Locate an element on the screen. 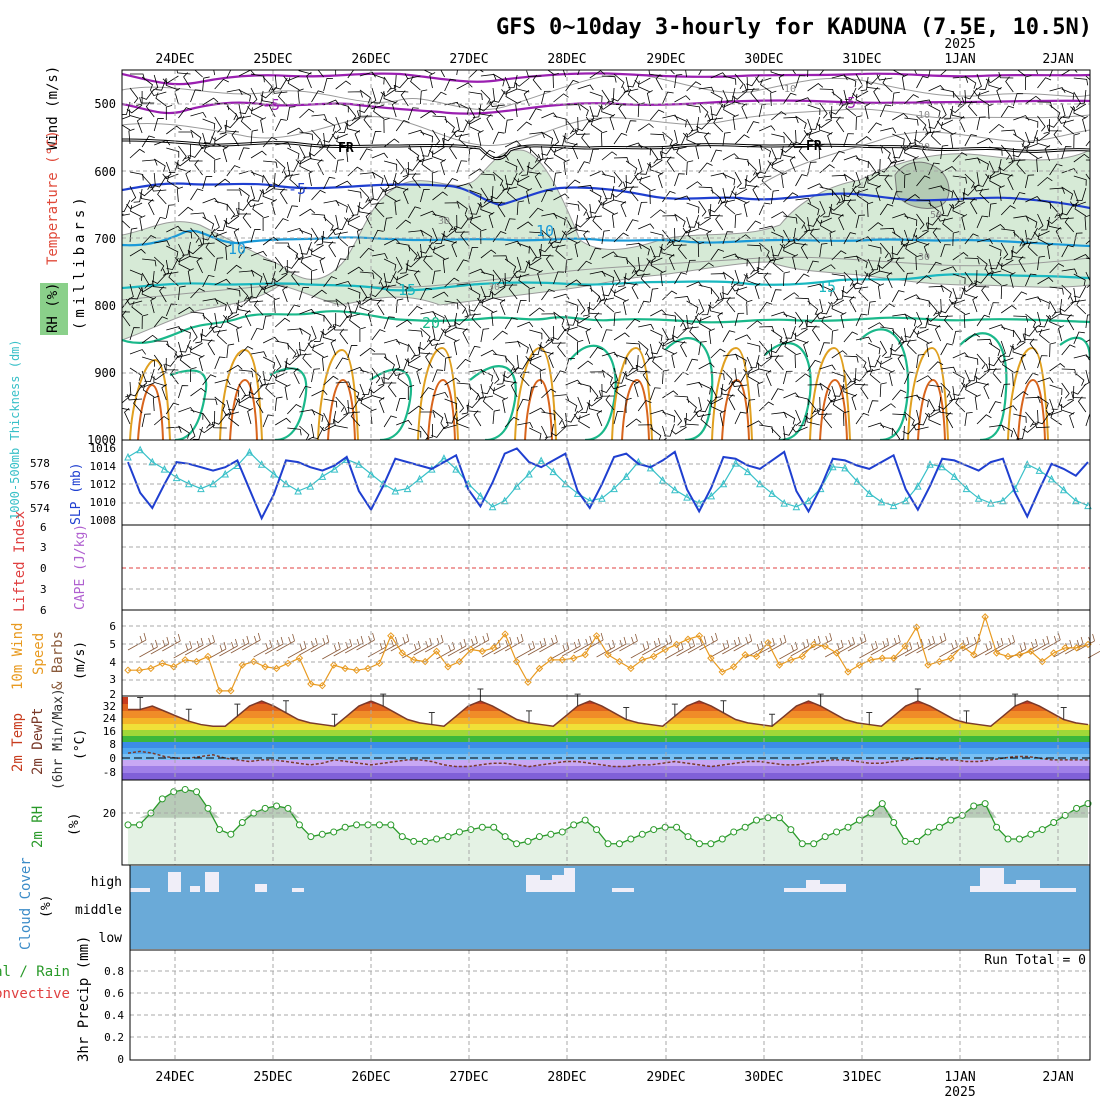  temperature-tick: 16 is located at coordinates (109, 731).